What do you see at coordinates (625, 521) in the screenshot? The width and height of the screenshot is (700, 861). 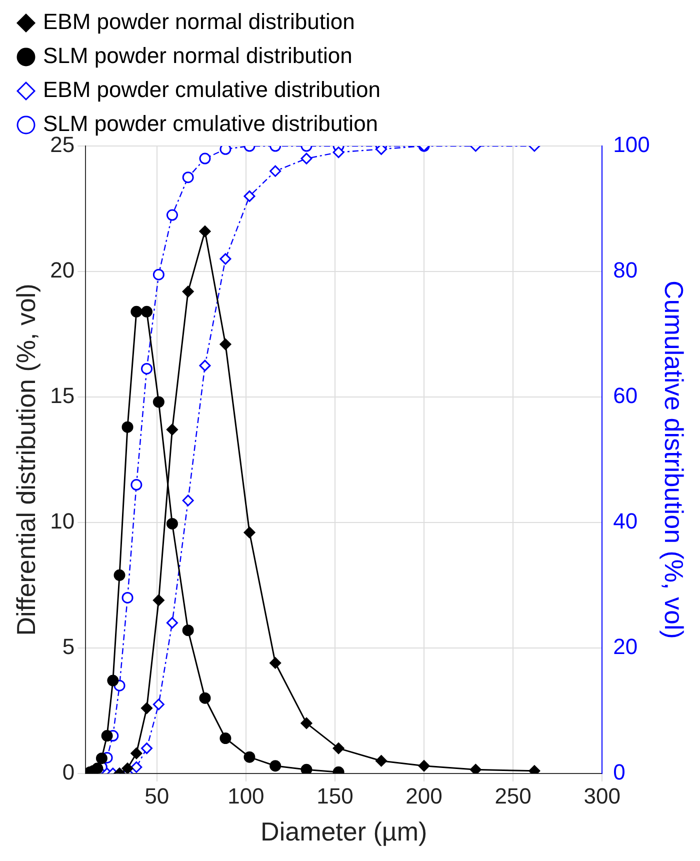 I see `y2-tick-label: 40` at bounding box center [625, 521].